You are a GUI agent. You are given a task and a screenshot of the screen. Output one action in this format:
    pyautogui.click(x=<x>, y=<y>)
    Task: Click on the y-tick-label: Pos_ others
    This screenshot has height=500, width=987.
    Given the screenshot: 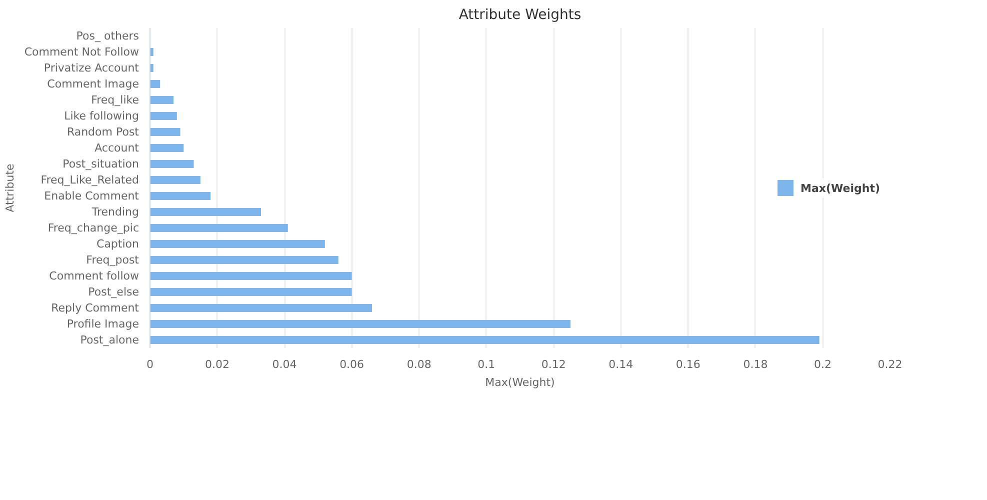 What is the action you would take?
    pyautogui.click(x=108, y=36)
    